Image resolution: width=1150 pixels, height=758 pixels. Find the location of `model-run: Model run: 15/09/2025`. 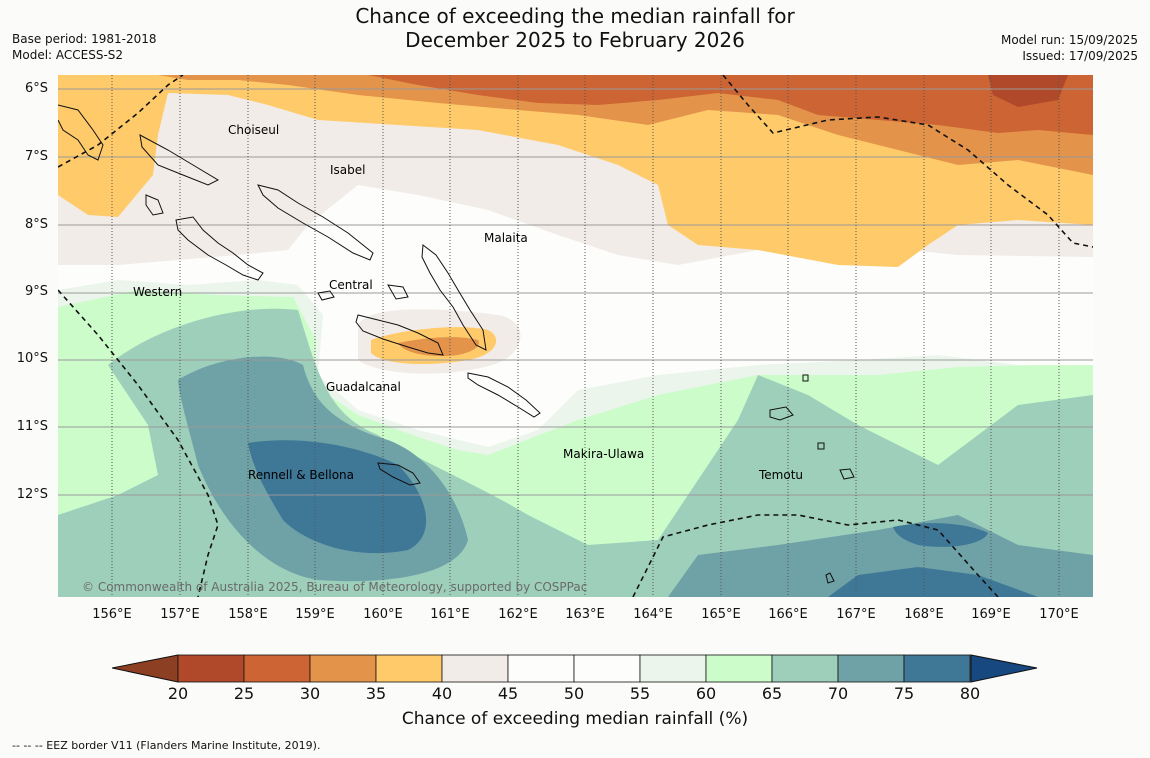

model-run: Model run: 15/09/2025 is located at coordinates (1069, 40).